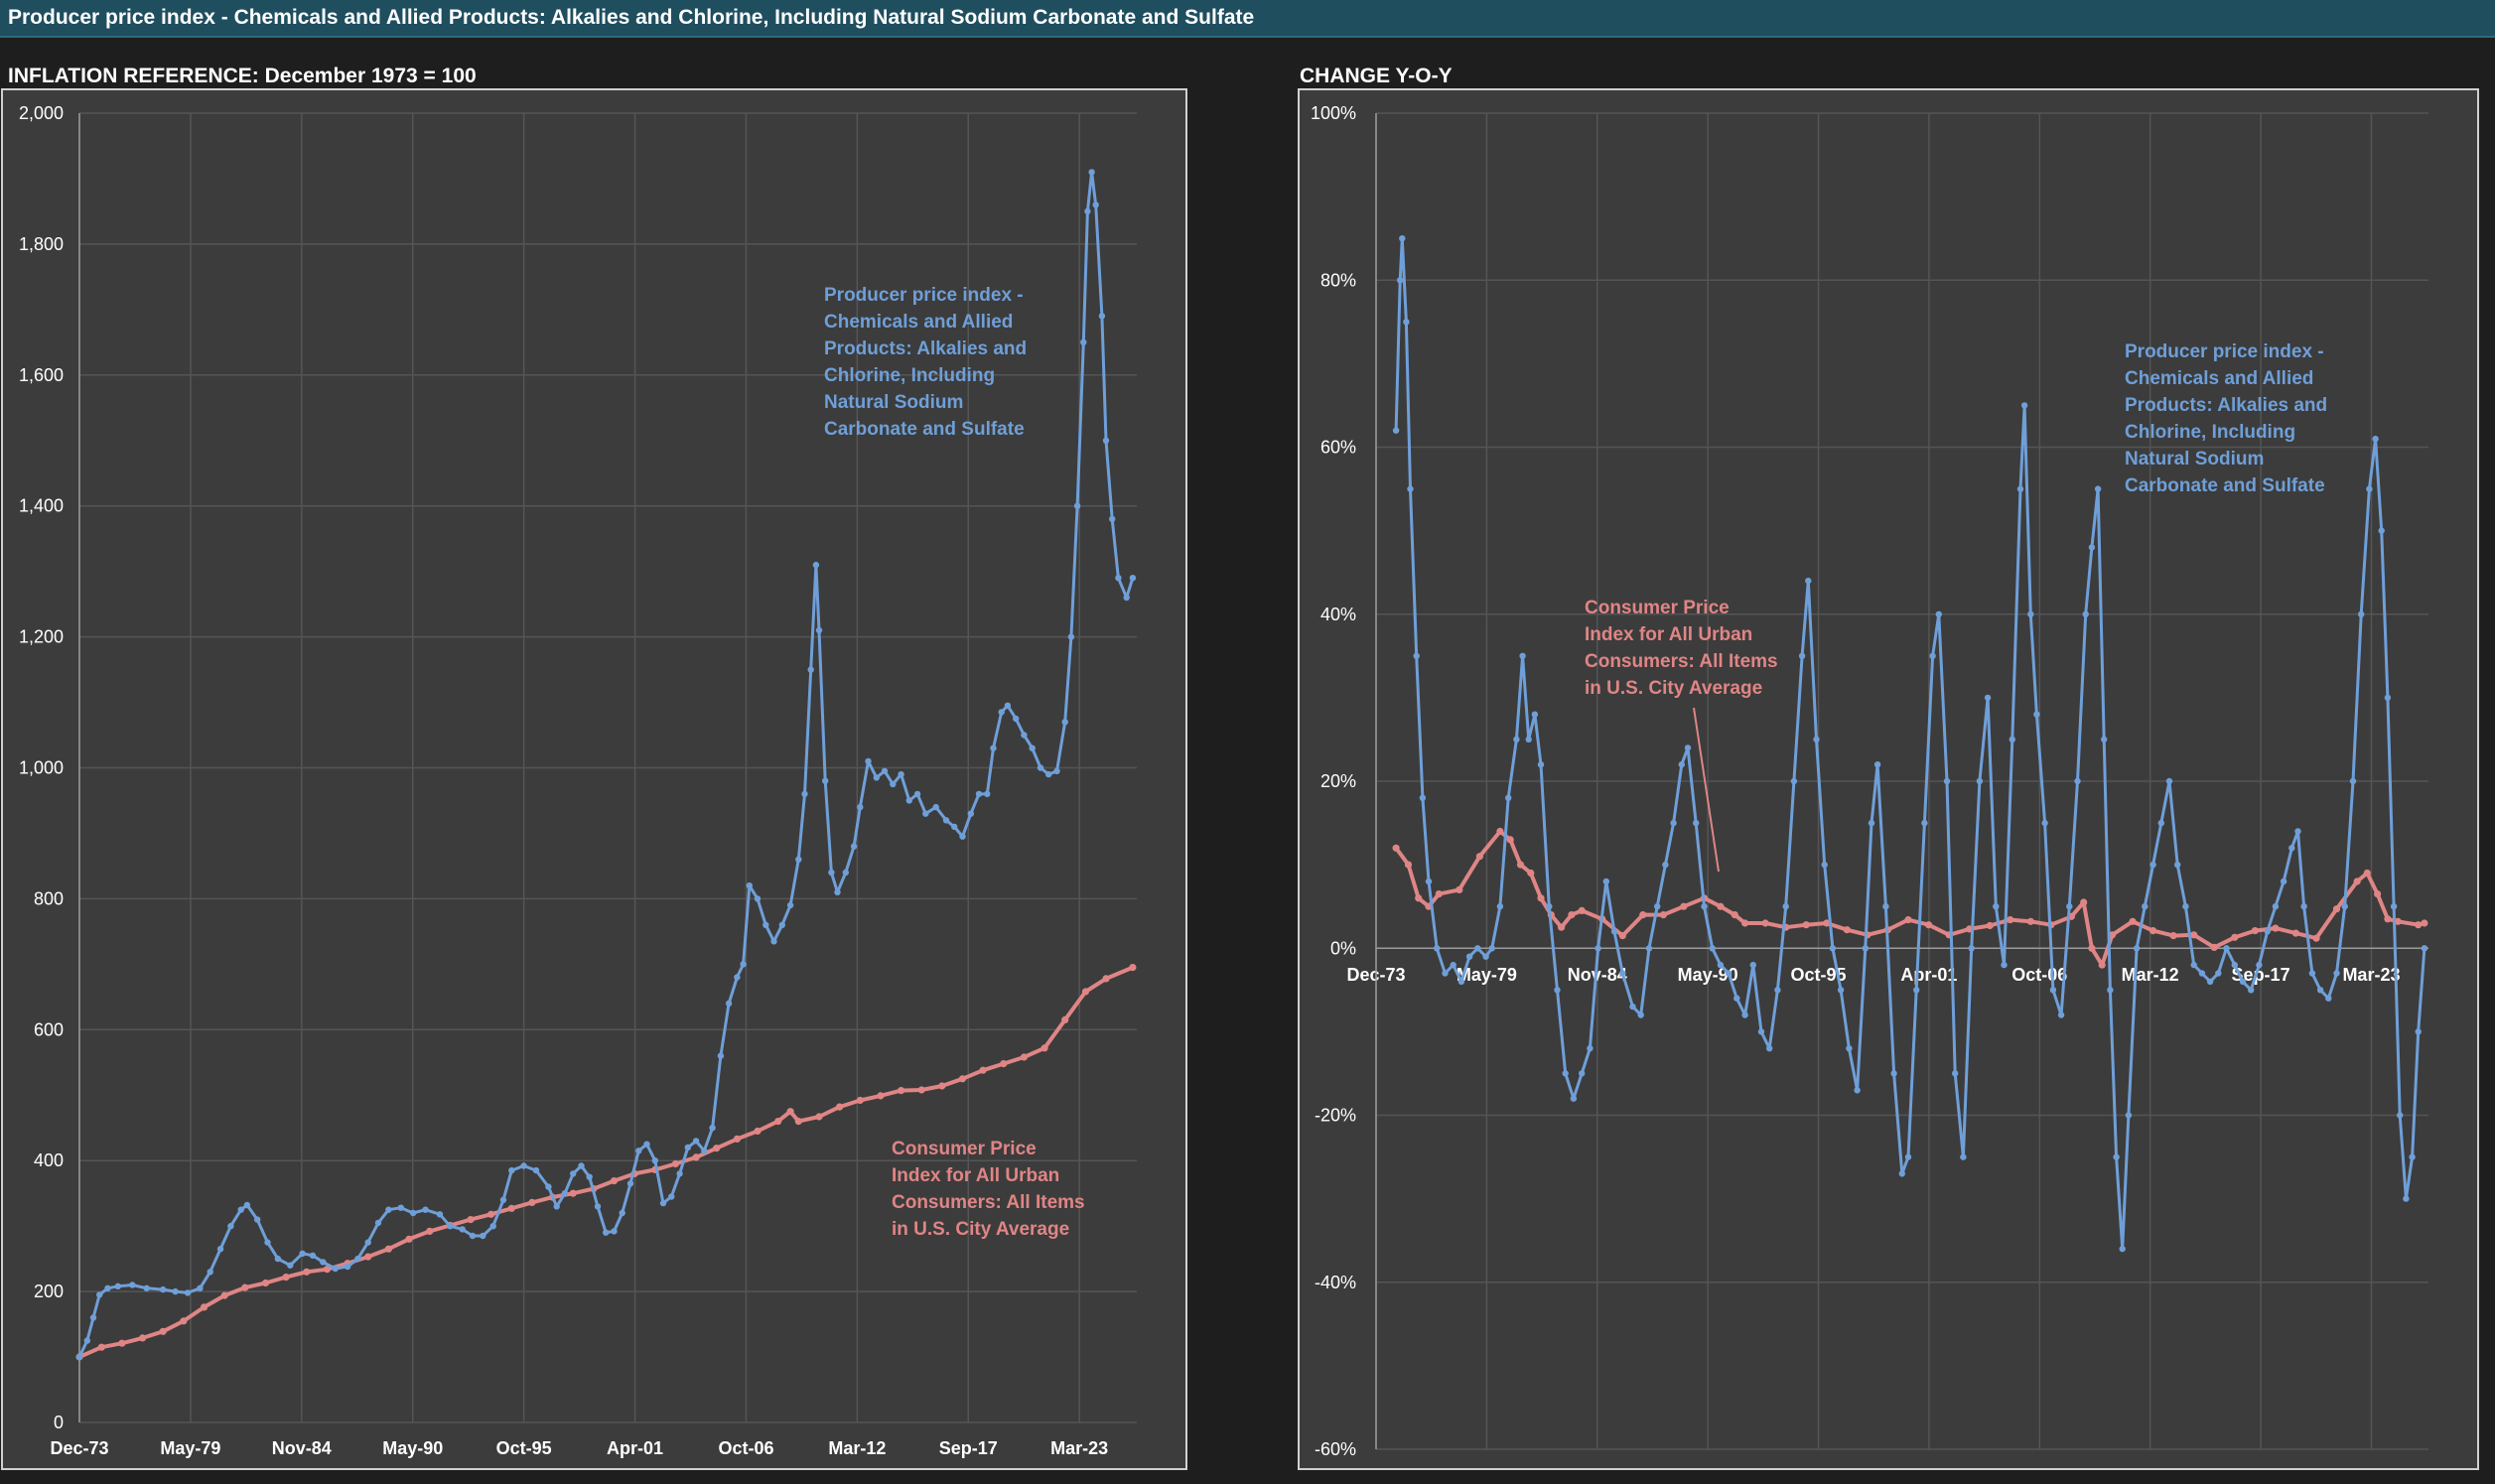  I want to click on right-cpi-leader-line, so click(1706, 790).